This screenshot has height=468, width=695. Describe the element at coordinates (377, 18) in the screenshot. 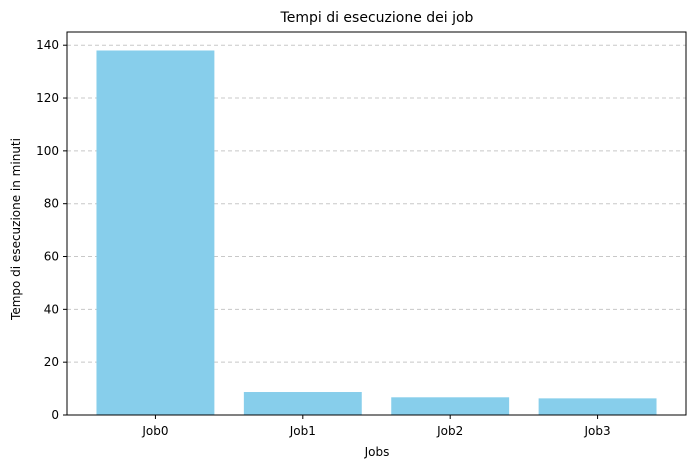

I see `chart-title: Tempi di esecuzione dei job` at that location.